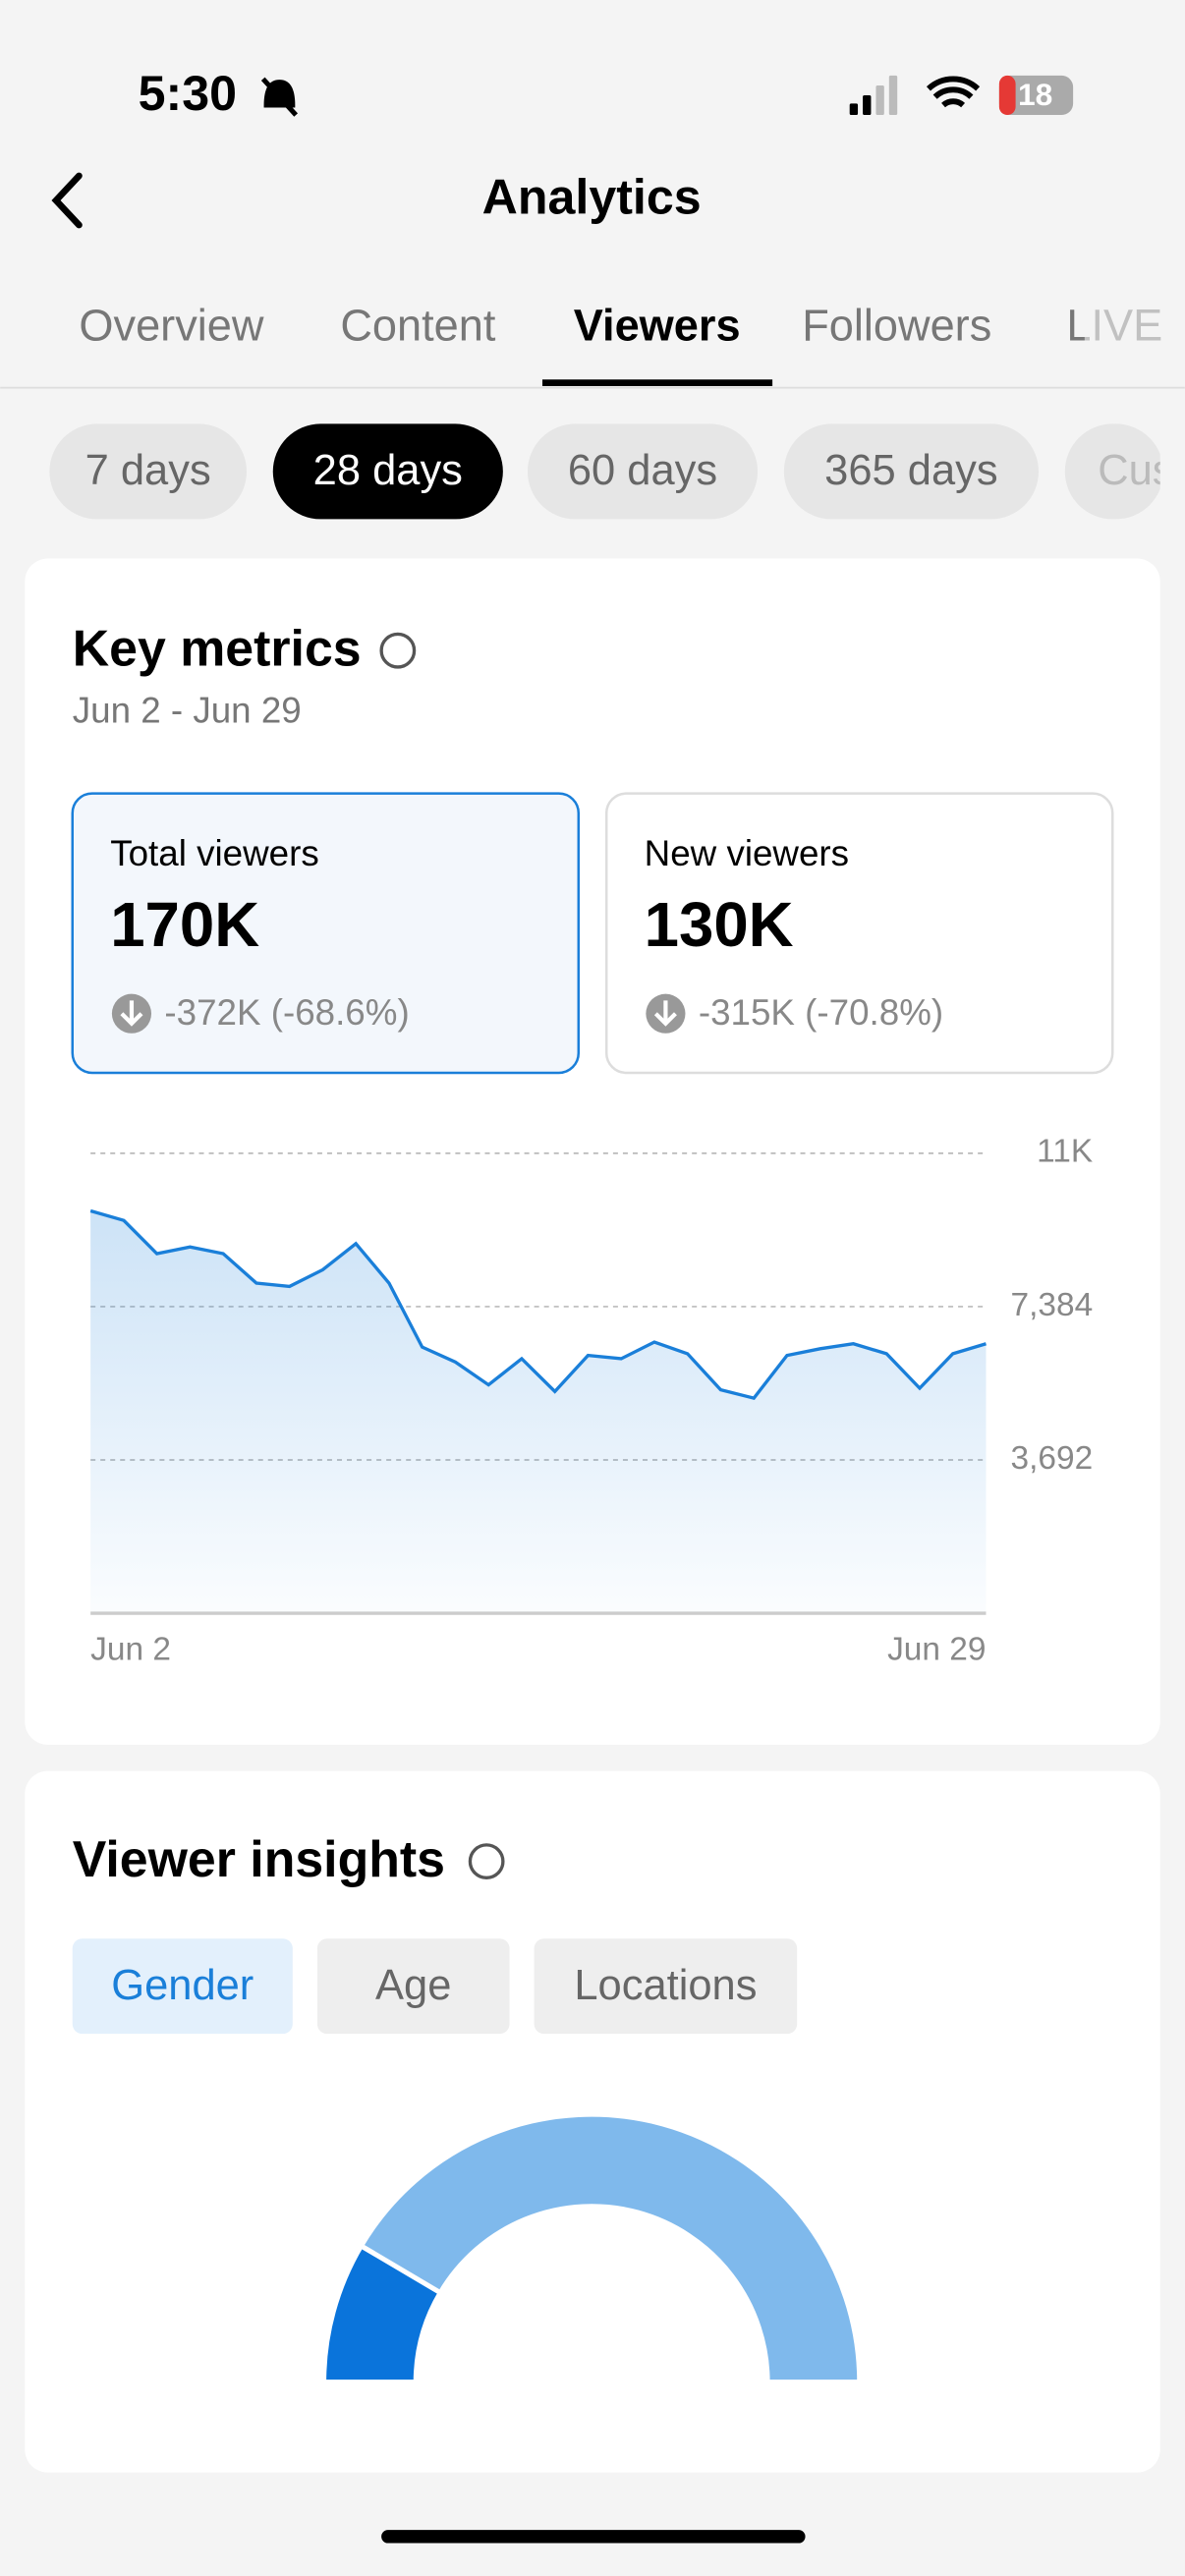 The width and height of the screenshot is (1185, 2576). I want to click on y-tick-label: 7,384, so click(1052, 1305).